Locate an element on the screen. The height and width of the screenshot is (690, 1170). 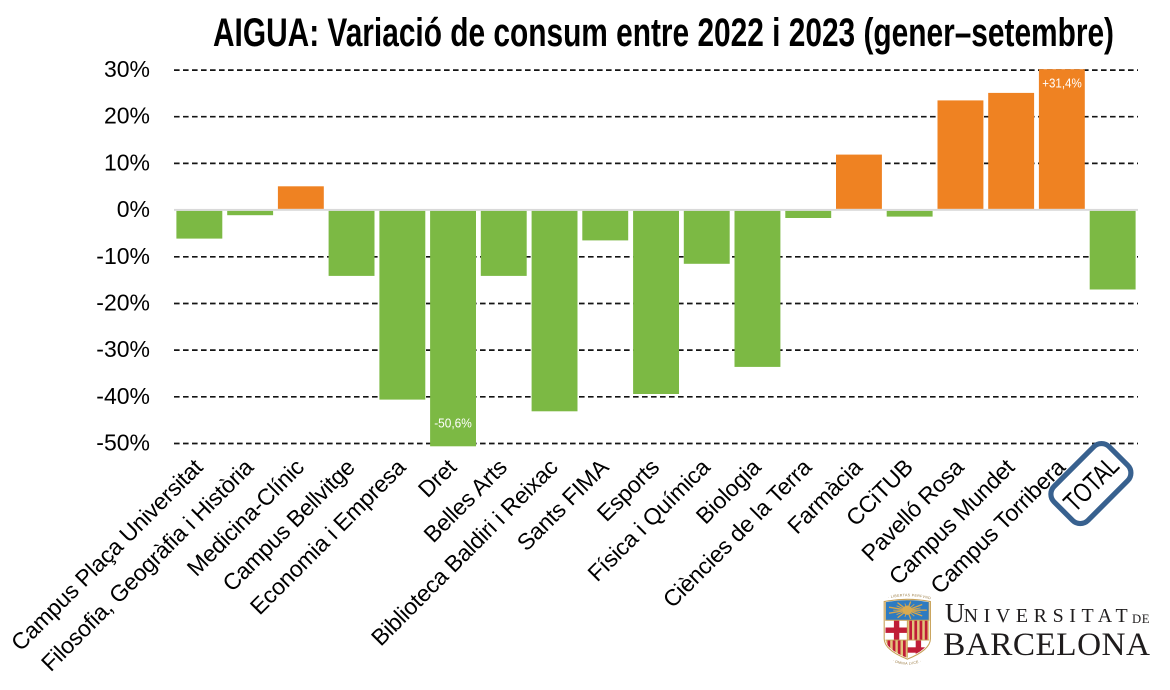
svg-text: -50% is located at coordinates (123, 443).